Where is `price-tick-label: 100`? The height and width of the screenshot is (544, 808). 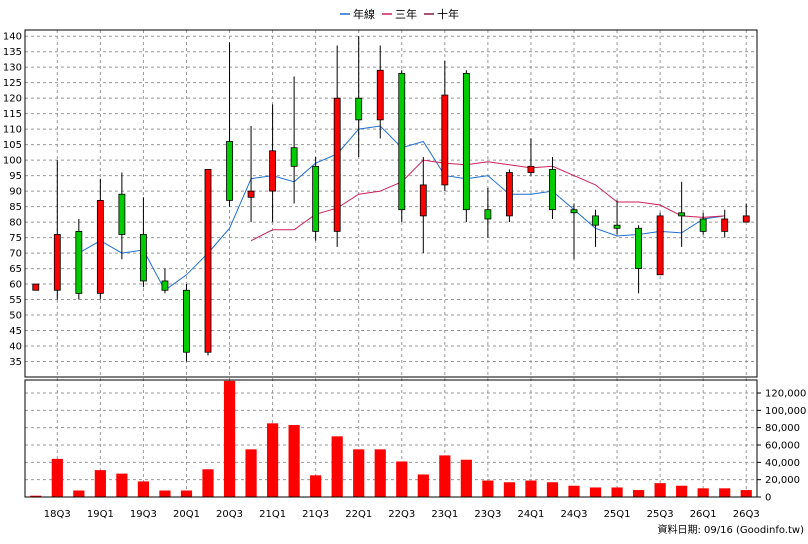
price-tick-label: 100 is located at coordinates (12, 161).